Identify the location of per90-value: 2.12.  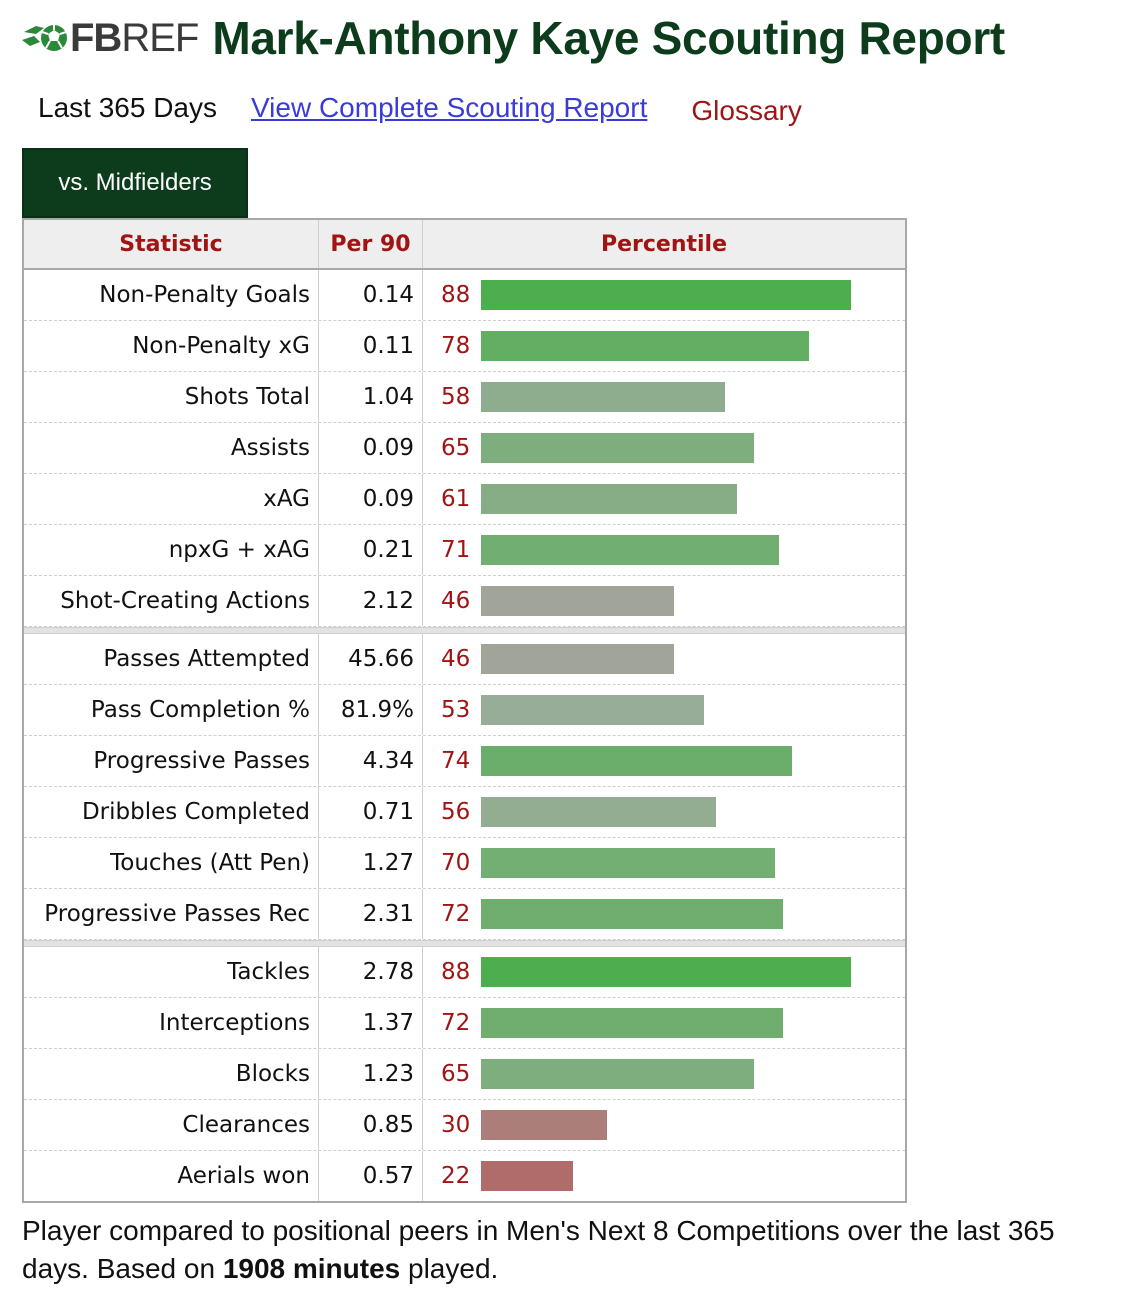
(371, 601).